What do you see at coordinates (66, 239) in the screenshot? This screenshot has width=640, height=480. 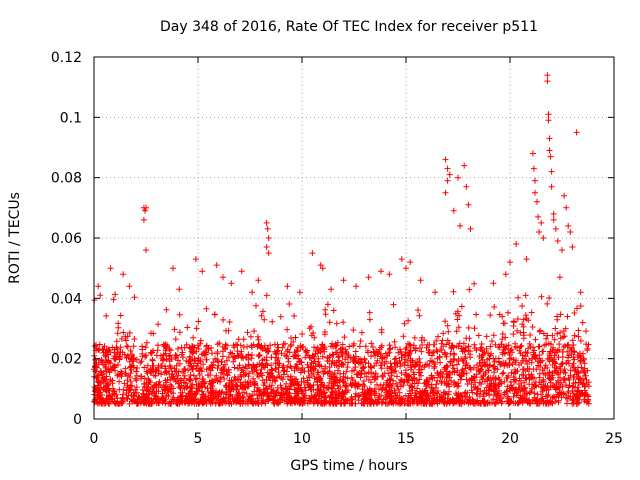 I see `y-tick-label: 0.06` at bounding box center [66, 239].